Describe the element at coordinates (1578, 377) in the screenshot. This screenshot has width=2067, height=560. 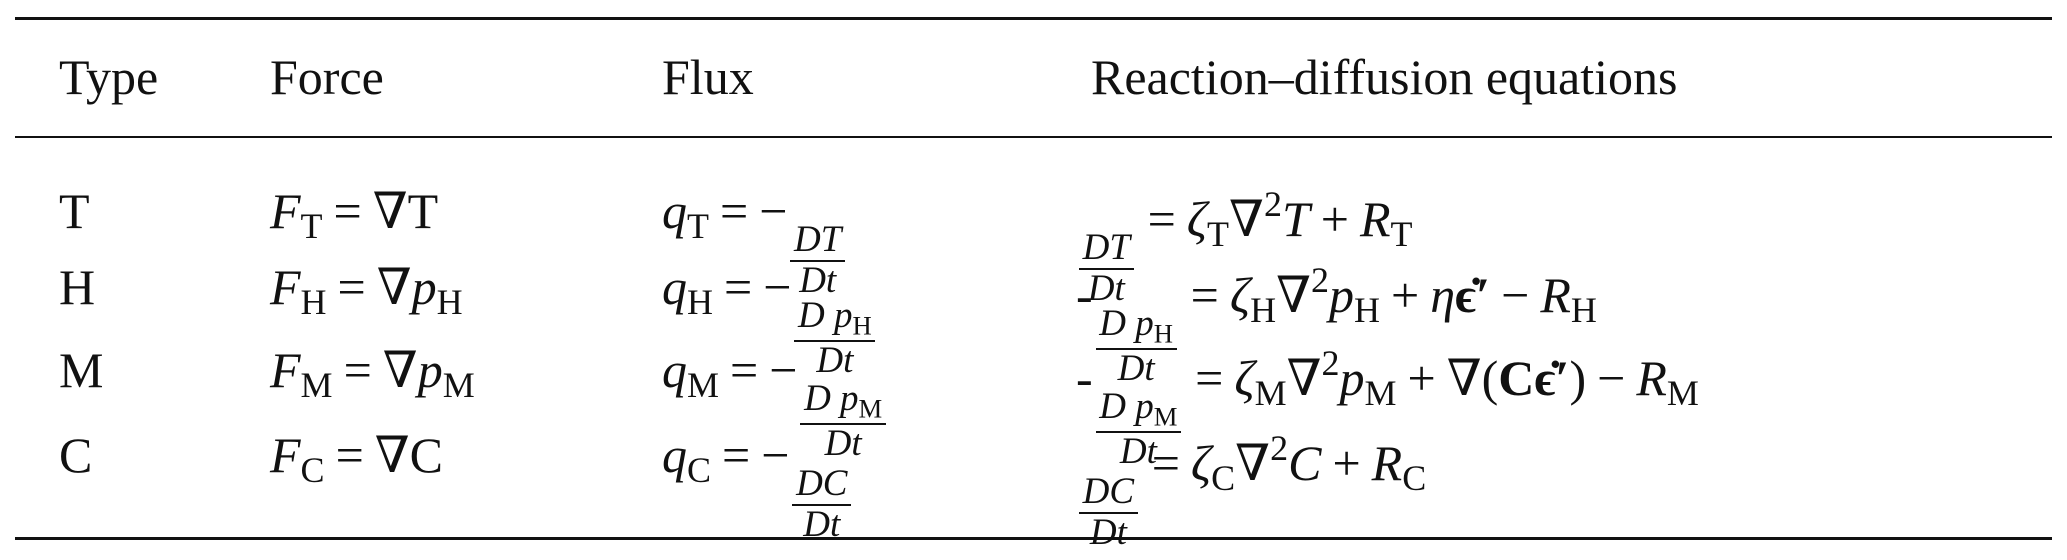
I see `math-text: )` at that location.